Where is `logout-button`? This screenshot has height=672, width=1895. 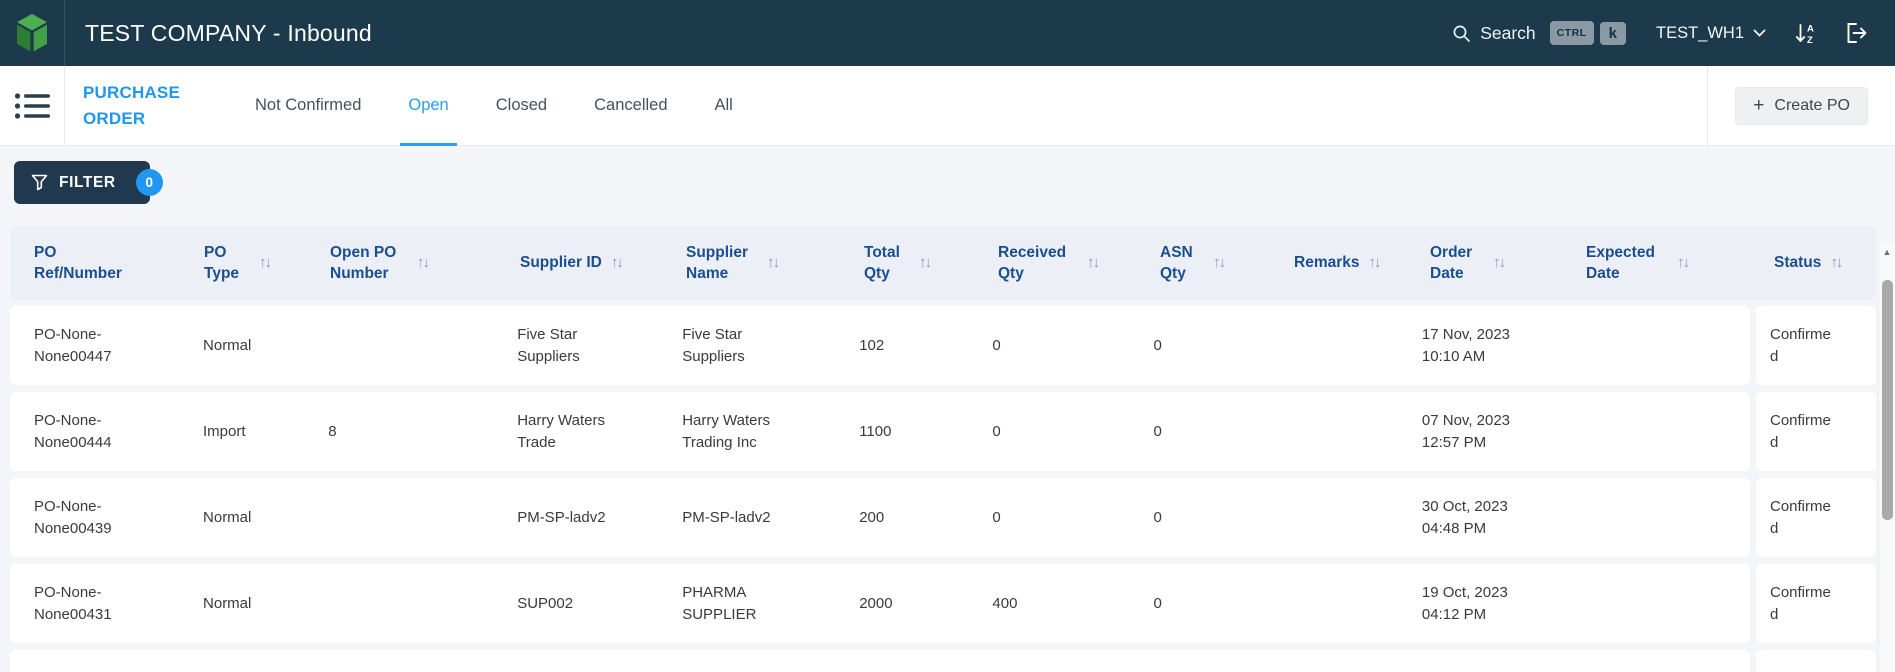
logout-button is located at coordinates (1857, 33).